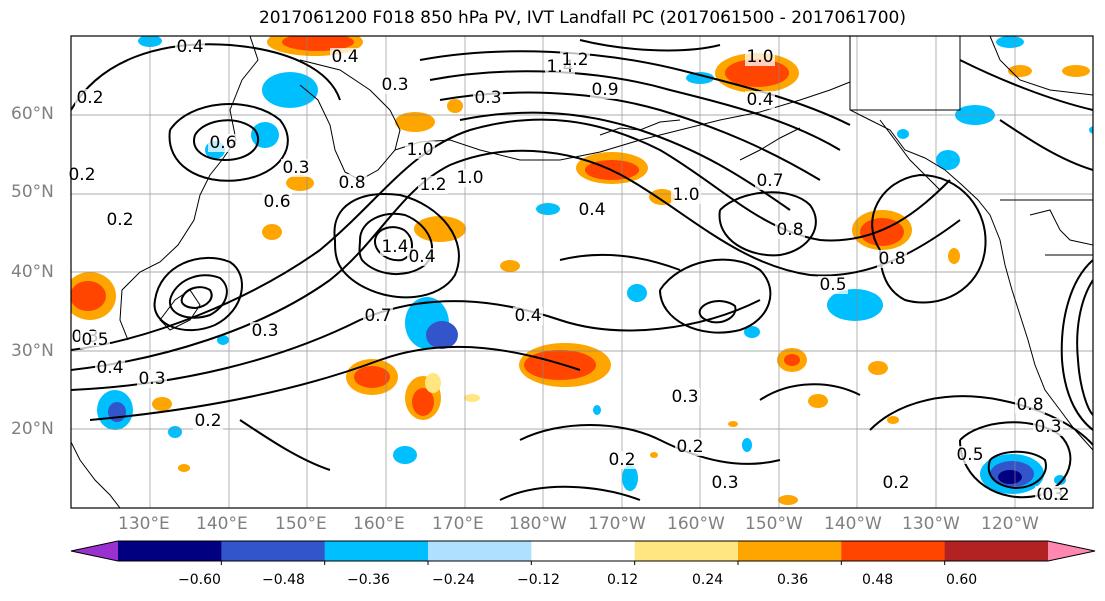 The height and width of the screenshot is (601, 1105). I want to click on lat-label: 60°N, so click(32, 114).